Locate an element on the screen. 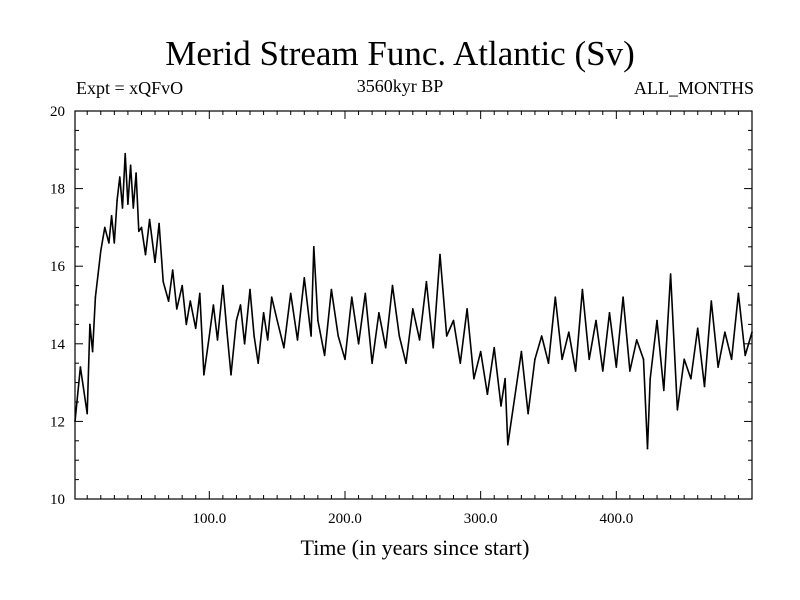 The width and height of the screenshot is (800, 600). y-tick-label: 14 is located at coordinates (58, 345).